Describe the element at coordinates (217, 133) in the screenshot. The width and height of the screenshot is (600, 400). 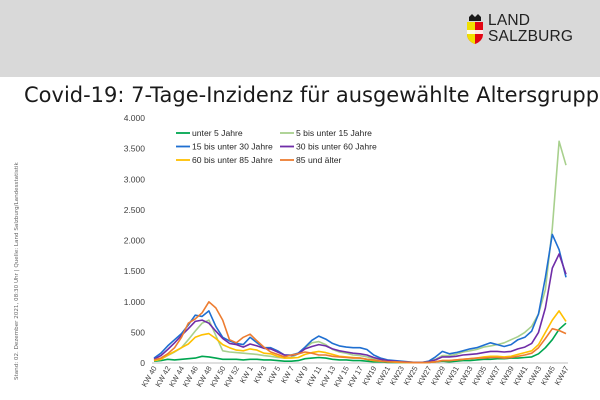
I see `legend-label: unter 5 Jahre` at that location.